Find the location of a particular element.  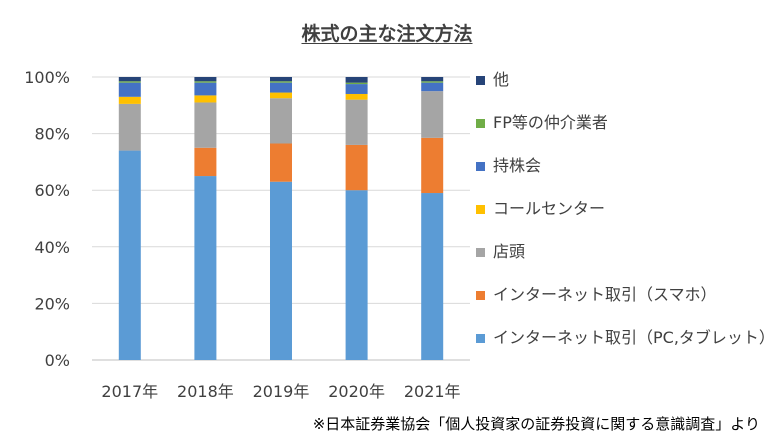

y-tick-label: 80% is located at coordinates (52, 134).